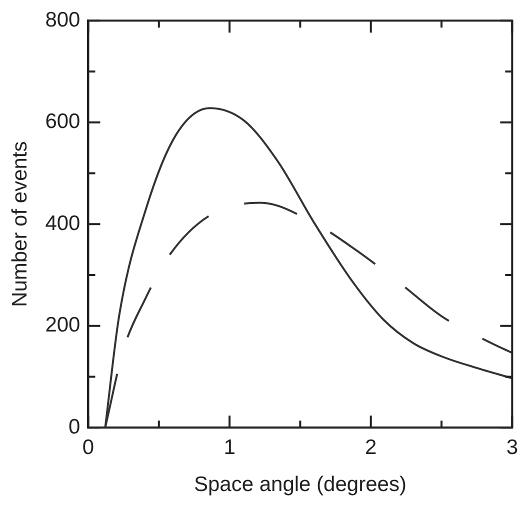  Describe the element at coordinates (62, 20) in the screenshot. I see `y-tick-label: 800` at that location.